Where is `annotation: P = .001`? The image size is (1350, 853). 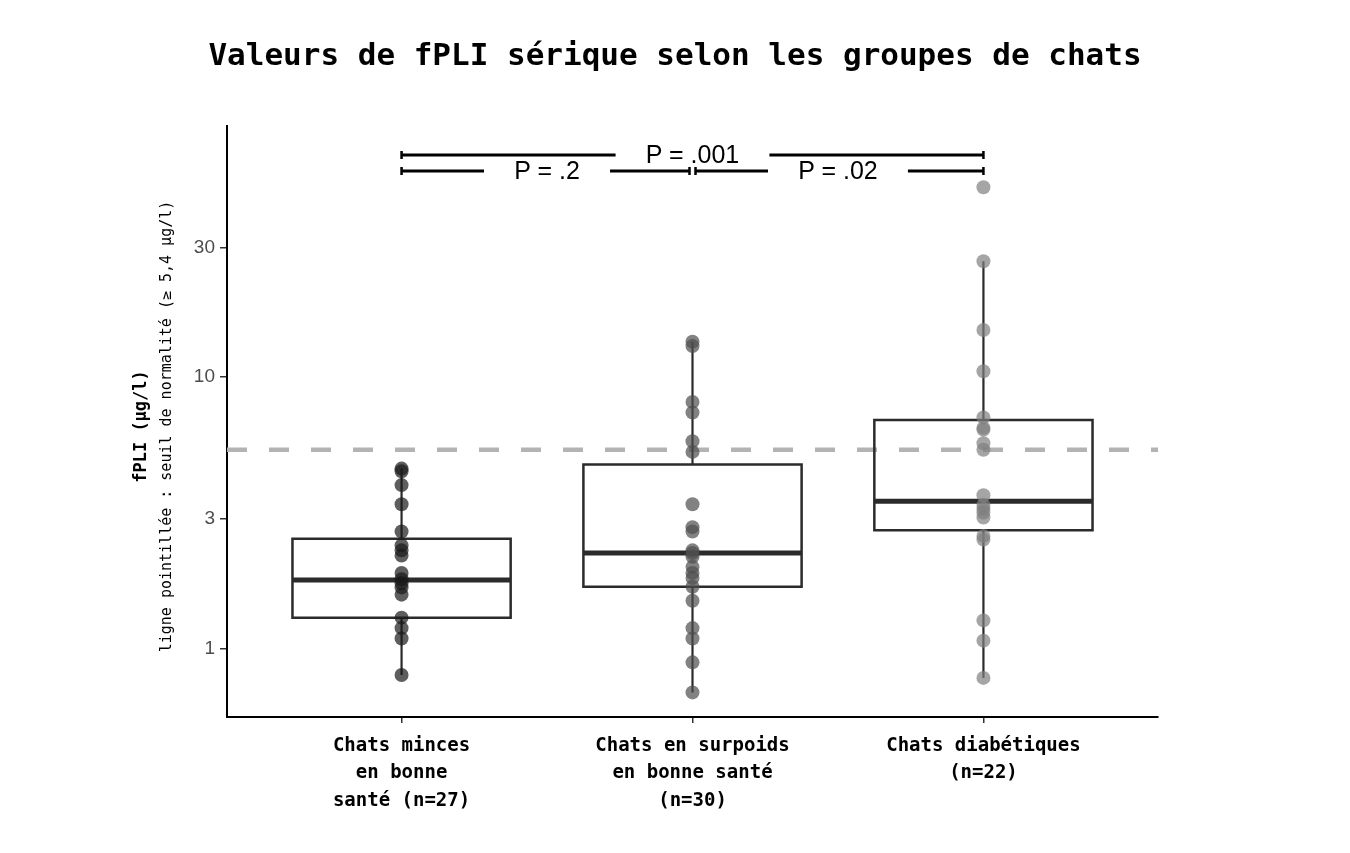 annotation: P = .001 is located at coordinates (692, 153).